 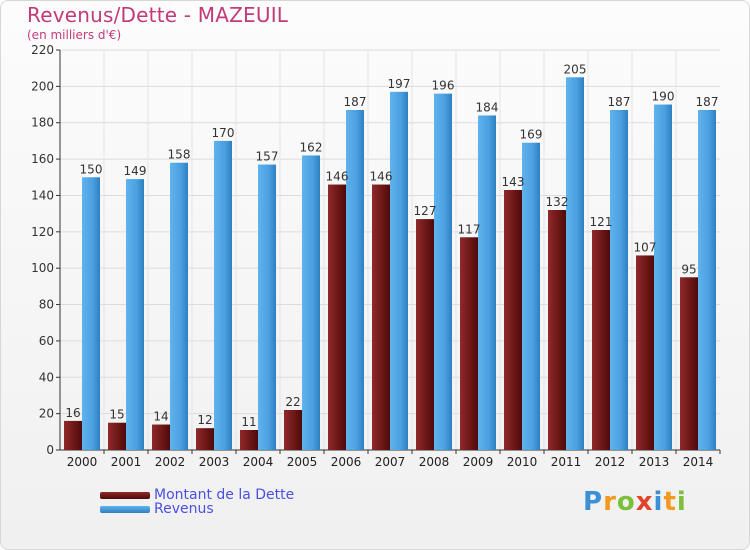 What do you see at coordinates (46, 305) in the screenshot?
I see `y-tick-label: 80` at bounding box center [46, 305].